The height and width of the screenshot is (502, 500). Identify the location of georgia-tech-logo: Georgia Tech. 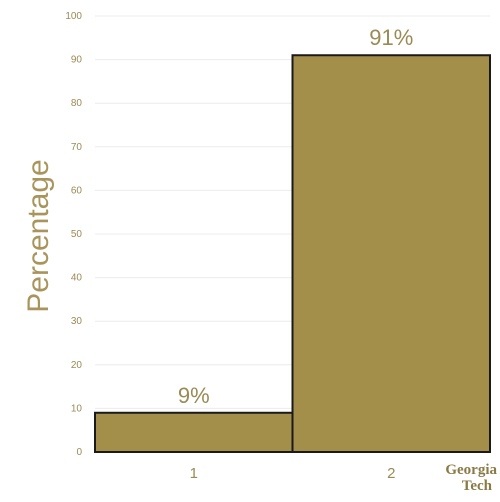
(471, 478).